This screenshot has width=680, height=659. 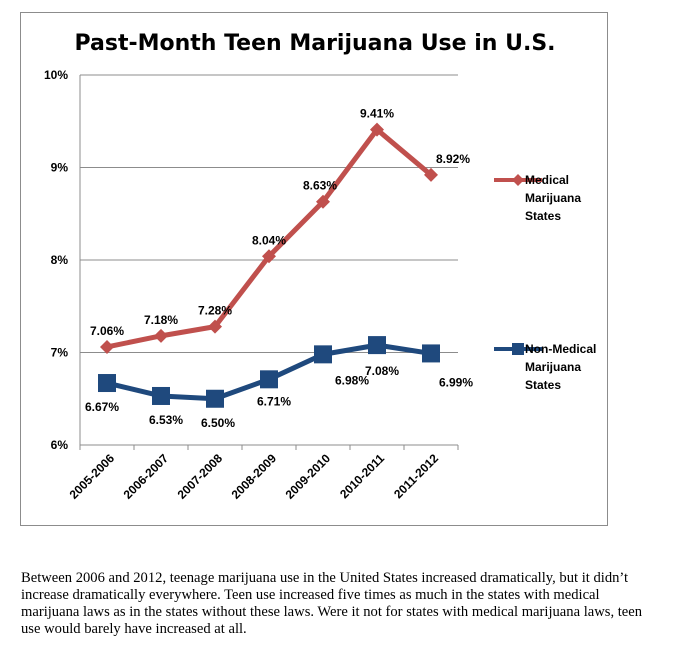 What do you see at coordinates (60, 353) in the screenshot?
I see `y-tick-label: 7%` at bounding box center [60, 353].